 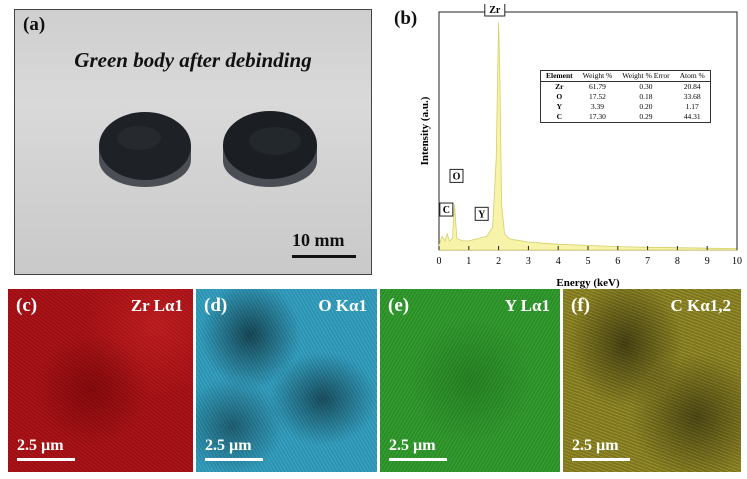 What do you see at coordinates (156, 305) in the screenshot?
I see `element-label: Zr Lα1` at bounding box center [156, 305].